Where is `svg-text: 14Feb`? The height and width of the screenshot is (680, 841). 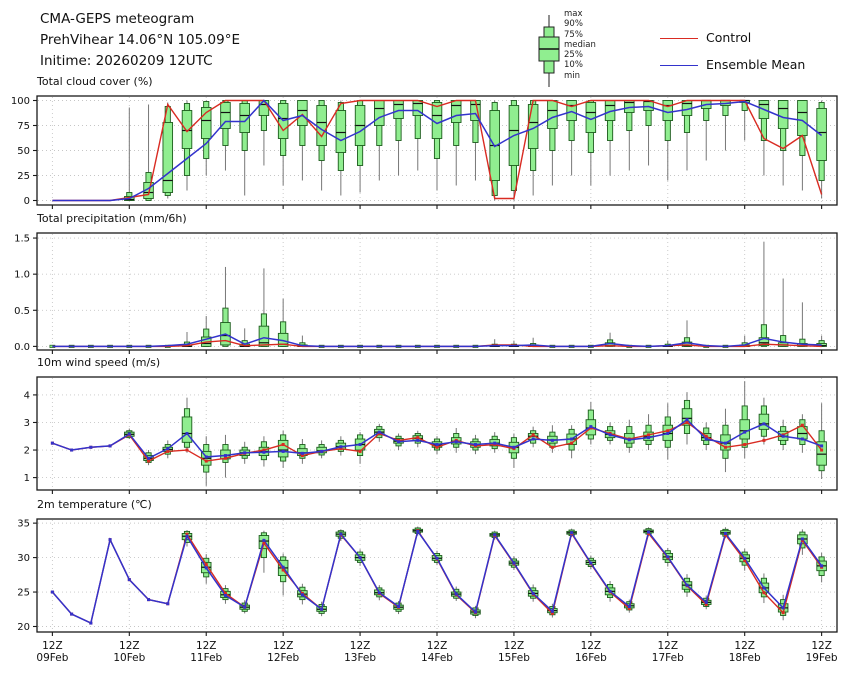
svg-text: 14Feb is located at coordinates (437, 658).